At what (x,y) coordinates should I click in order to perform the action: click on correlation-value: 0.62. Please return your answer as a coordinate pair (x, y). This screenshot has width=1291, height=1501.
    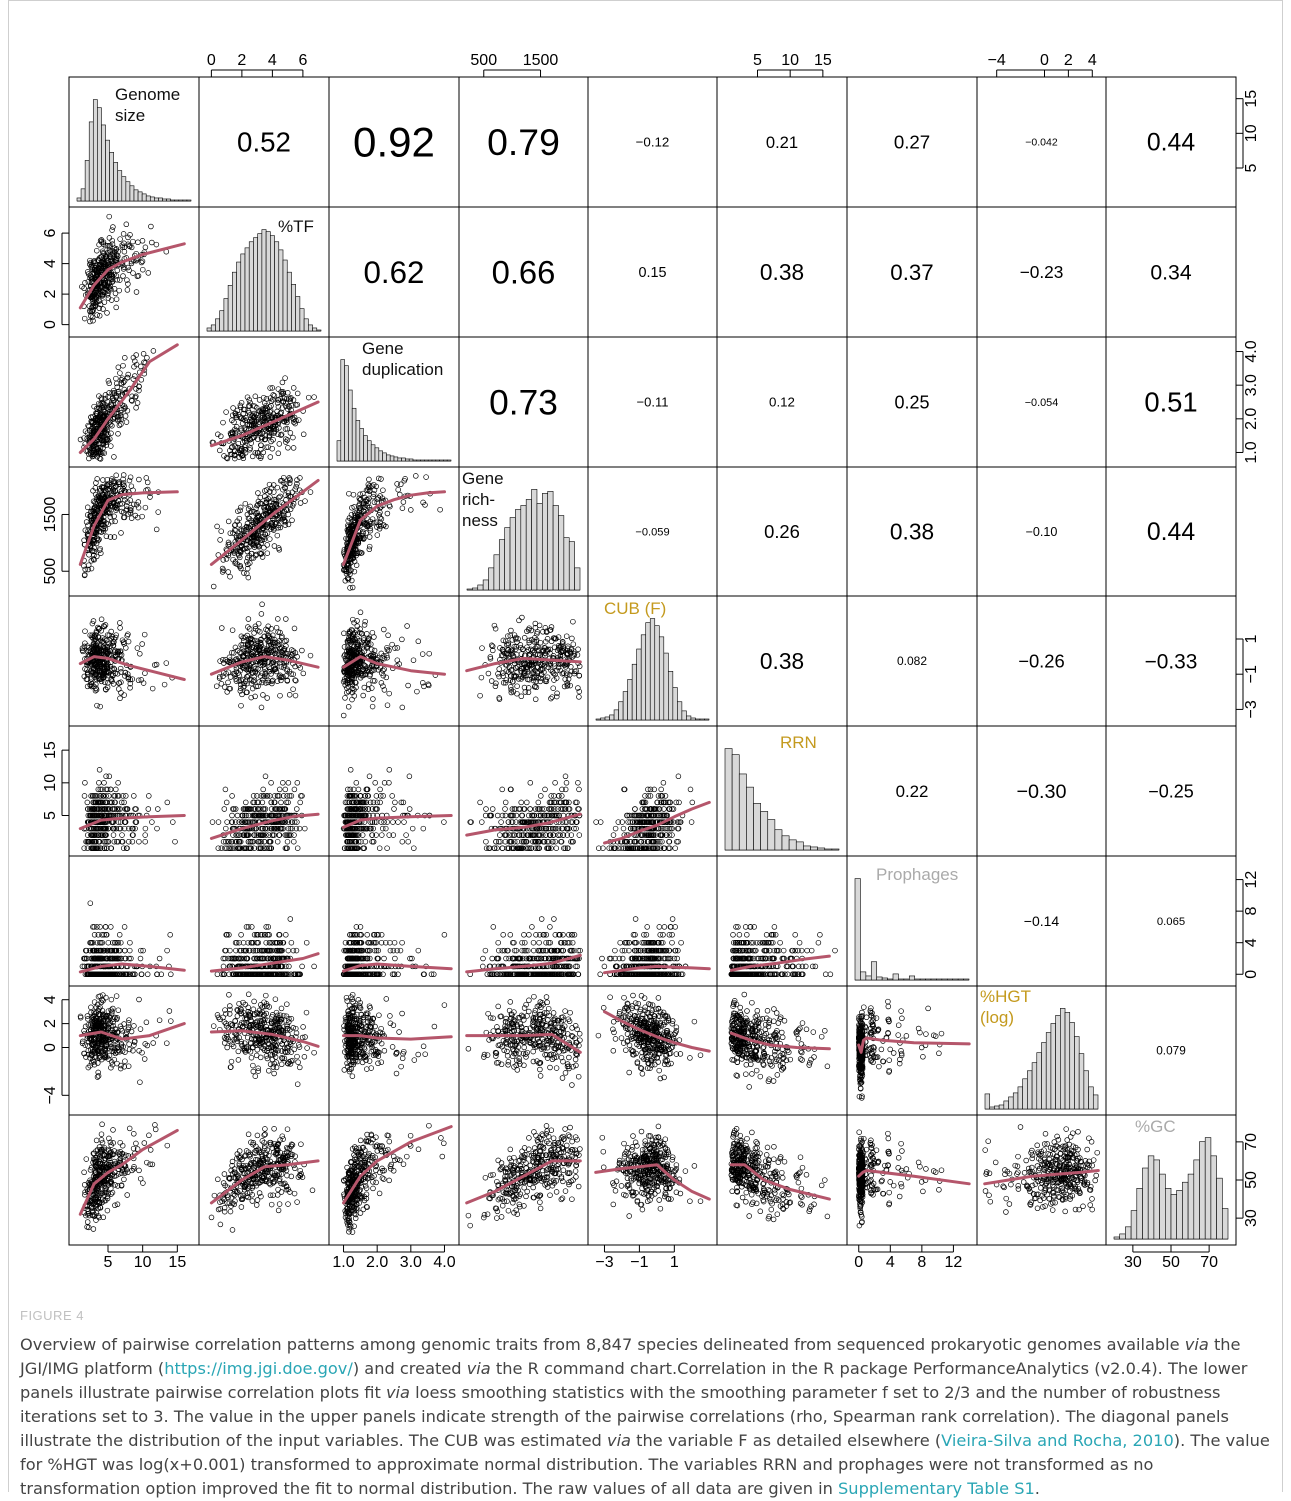
    Looking at the image, I should click on (394, 272).